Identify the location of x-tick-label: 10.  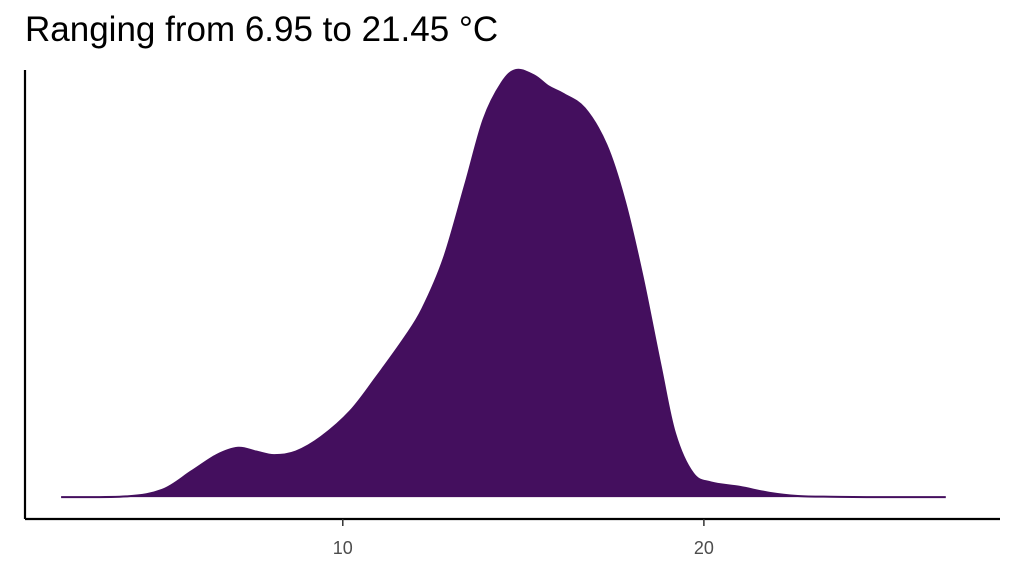
(343, 548).